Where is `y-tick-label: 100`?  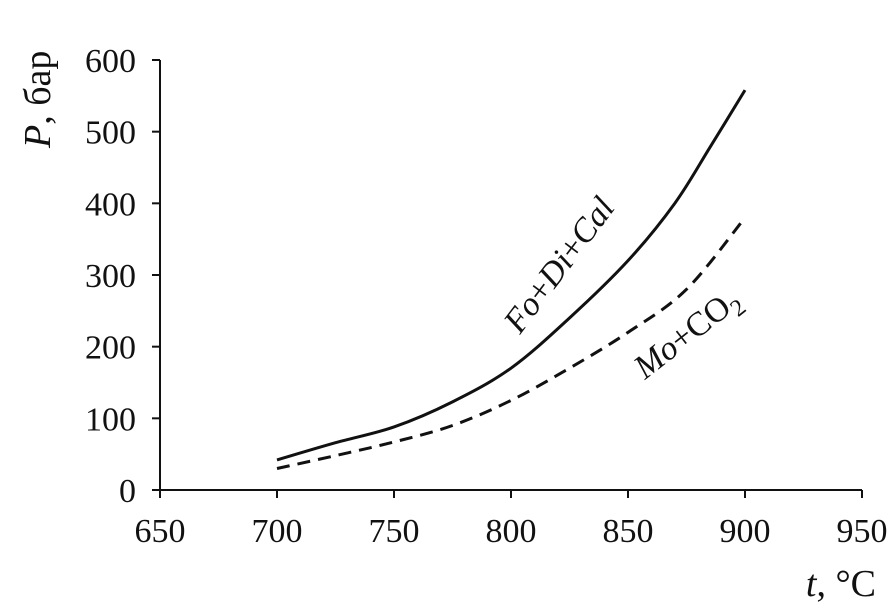 y-tick-label: 100 is located at coordinates (110, 419).